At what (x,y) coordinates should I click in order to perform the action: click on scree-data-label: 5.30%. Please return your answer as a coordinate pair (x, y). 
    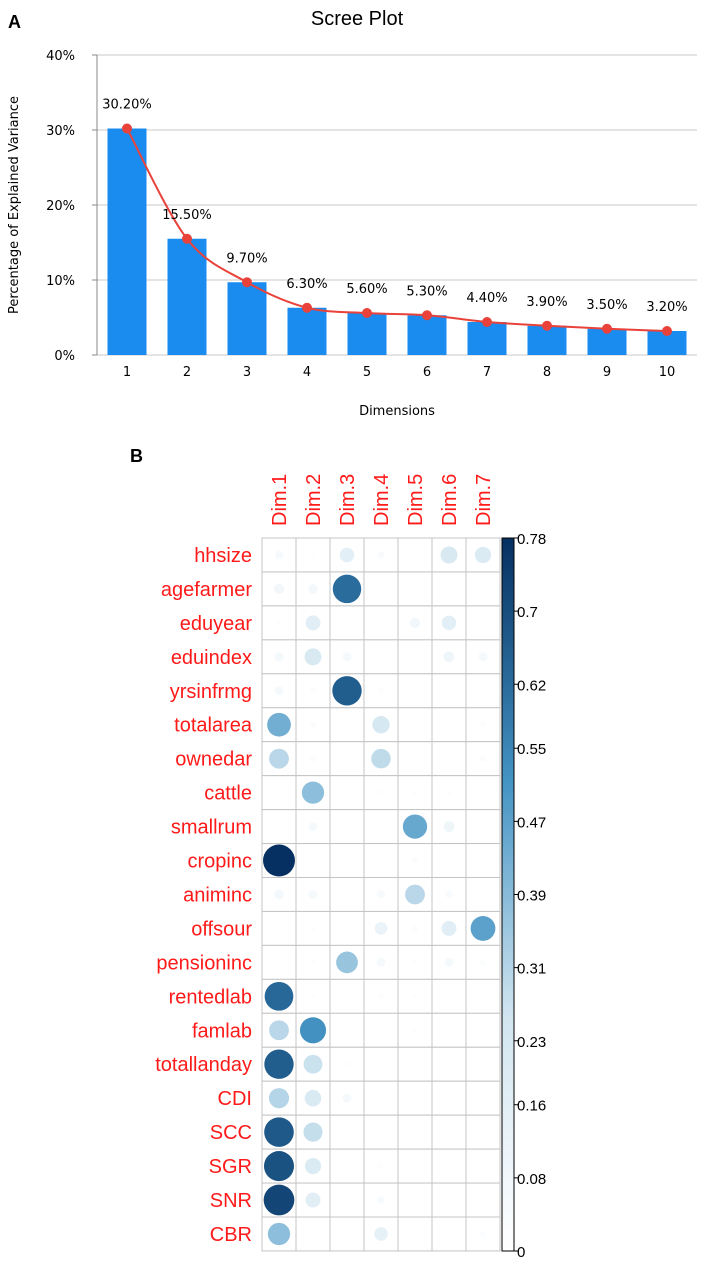
    Looking at the image, I should click on (426, 291).